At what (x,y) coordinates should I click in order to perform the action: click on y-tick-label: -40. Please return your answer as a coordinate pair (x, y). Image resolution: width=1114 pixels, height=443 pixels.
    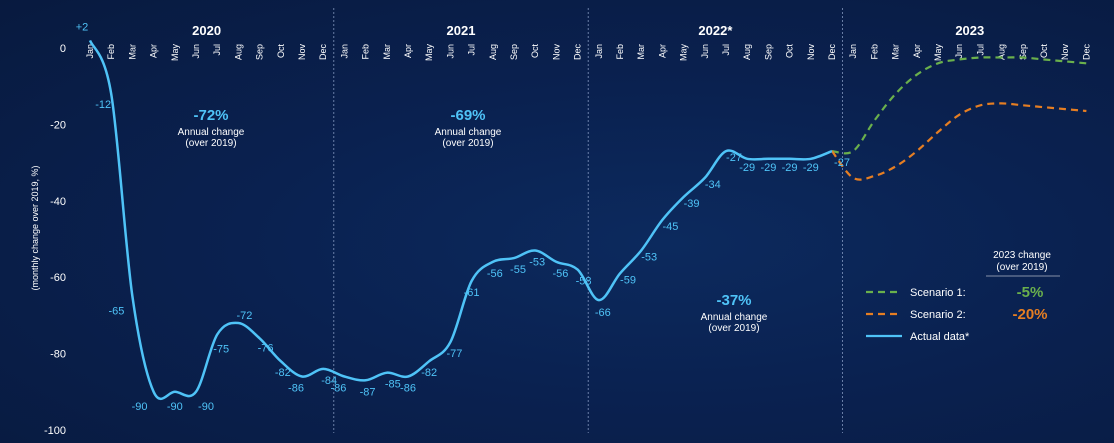
    Looking at the image, I should click on (58, 202).